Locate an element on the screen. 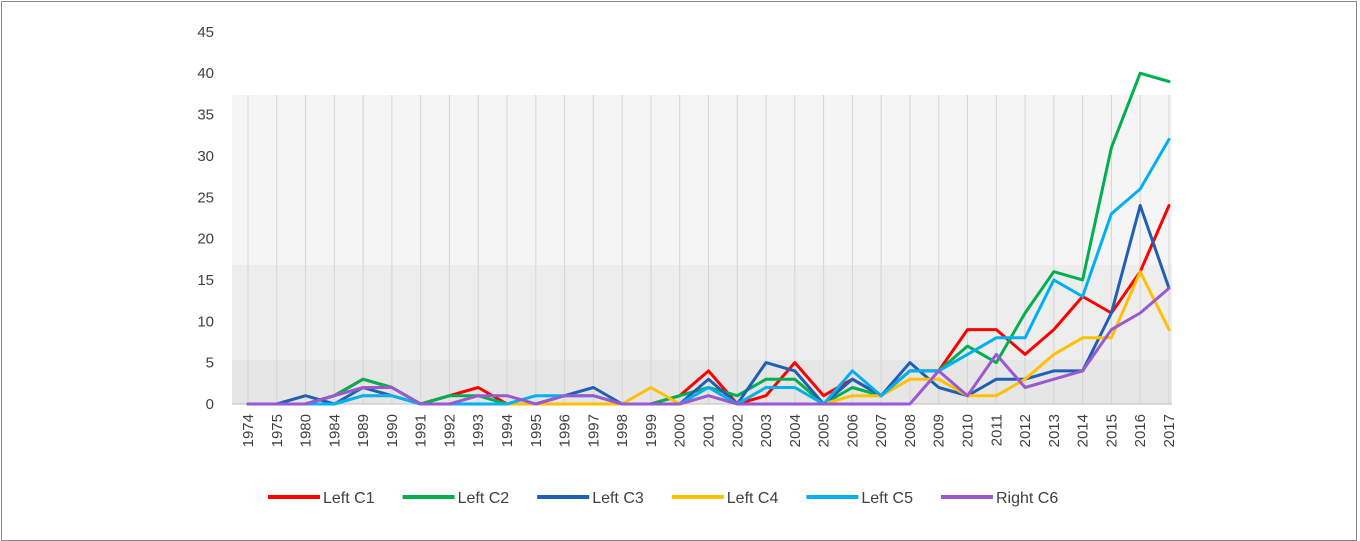  y-tick-label: 10 is located at coordinates (205, 321).